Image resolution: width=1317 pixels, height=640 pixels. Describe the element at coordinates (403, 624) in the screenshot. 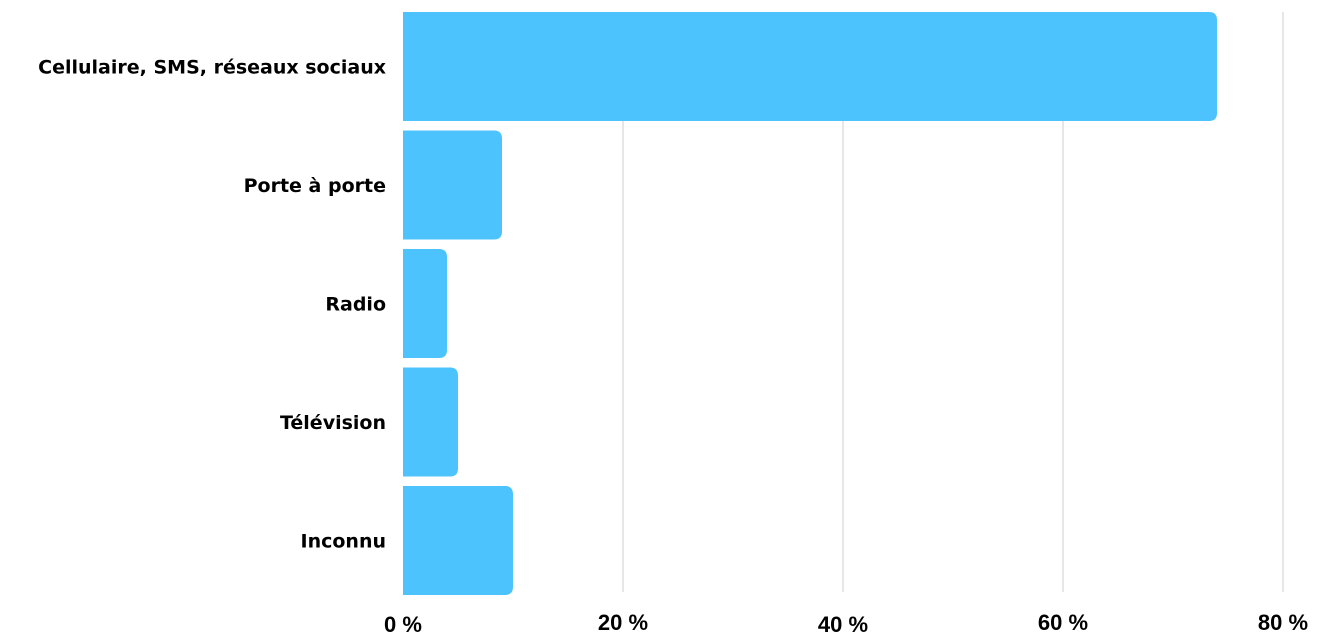

I see `x-tick-label: 0 %` at that location.